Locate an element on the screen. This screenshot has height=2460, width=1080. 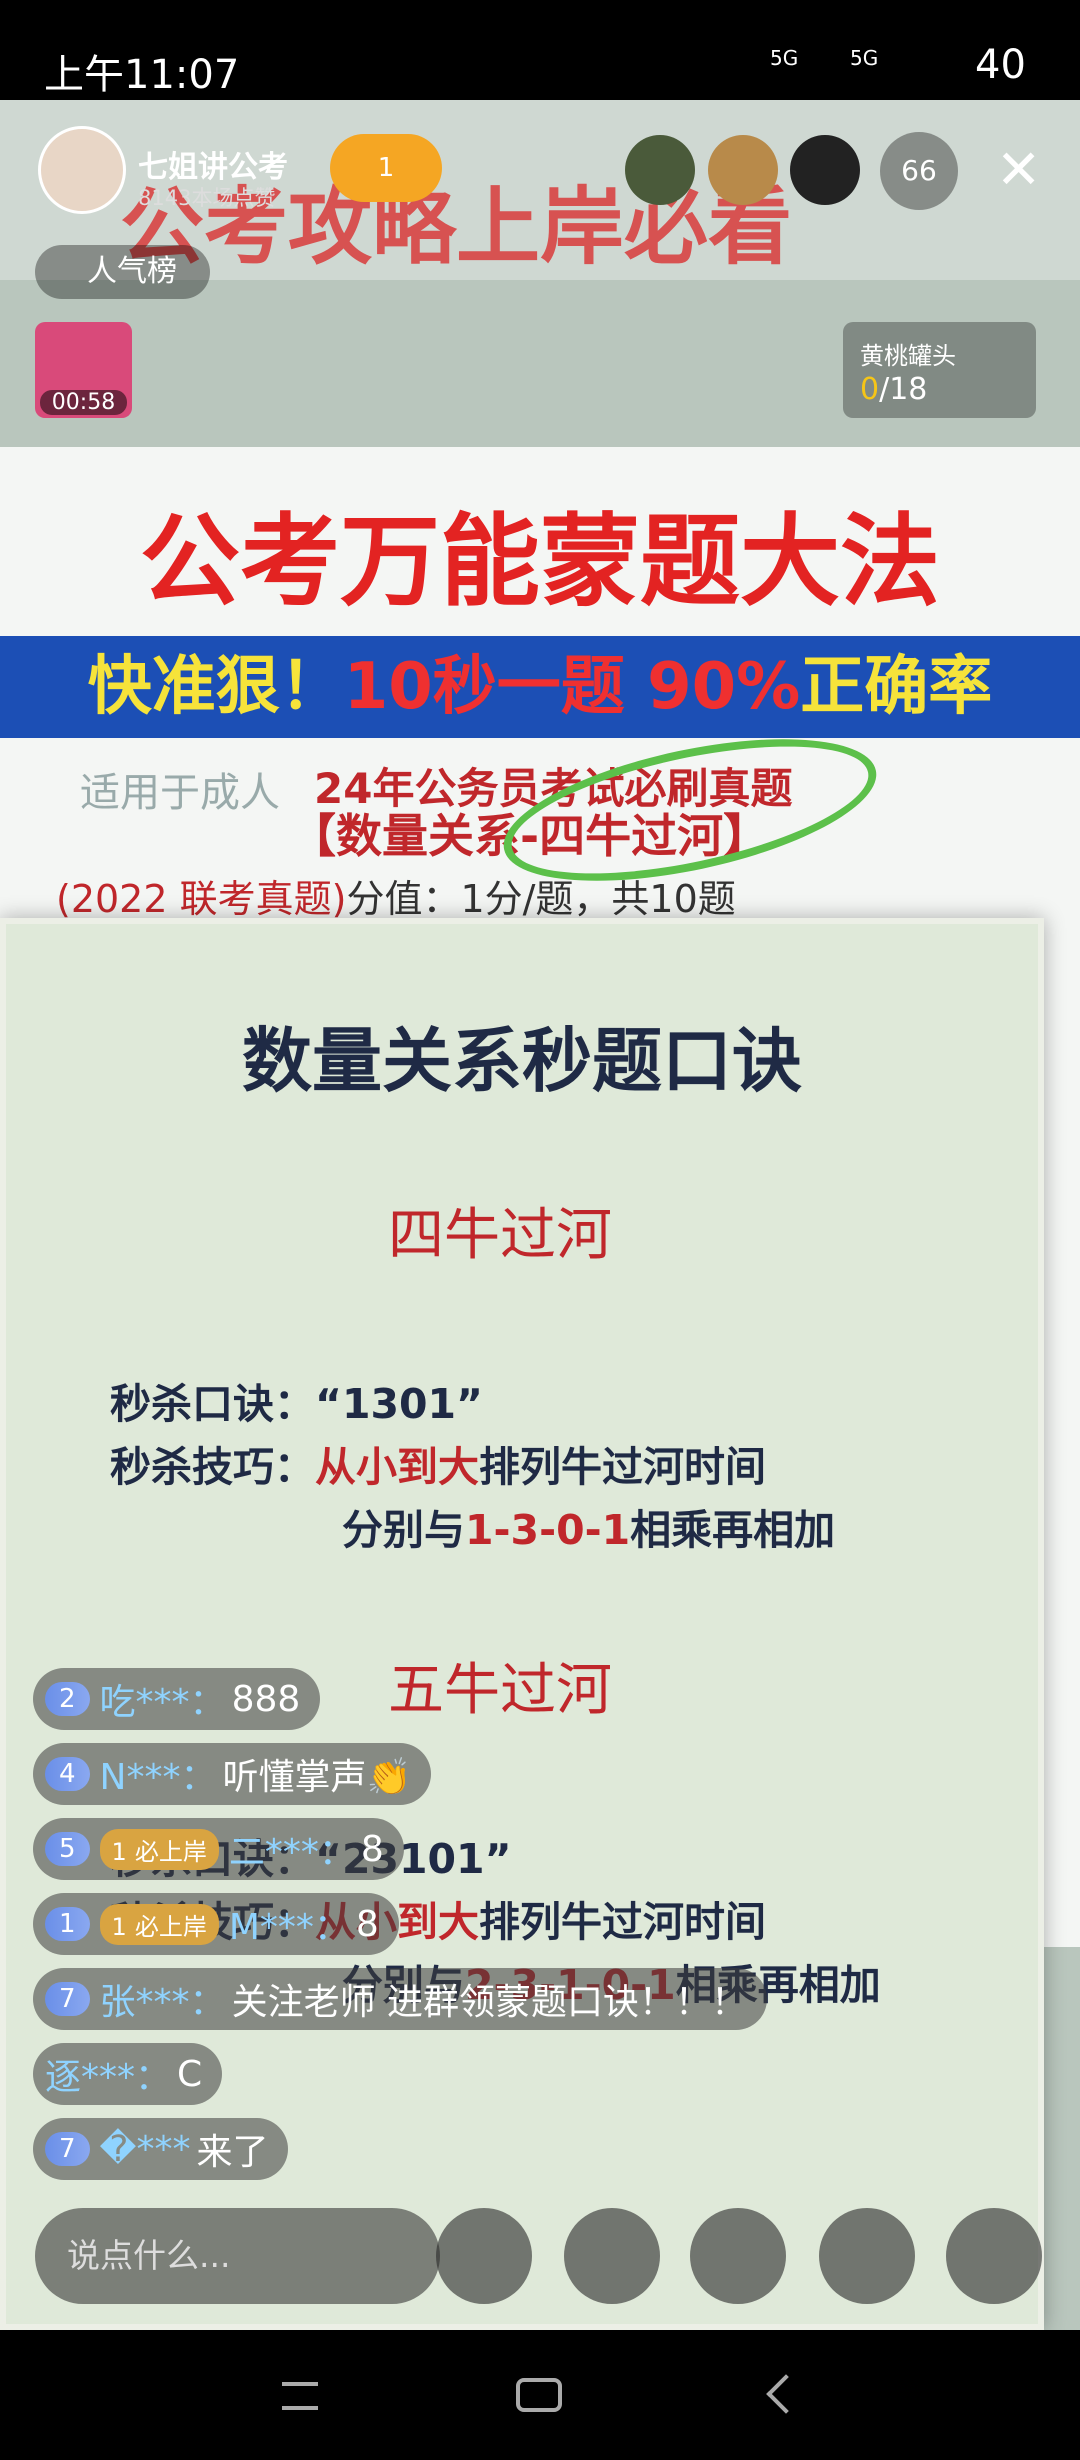
tip-highlight: 1-3-0-1 is located at coordinates (548, 1530).